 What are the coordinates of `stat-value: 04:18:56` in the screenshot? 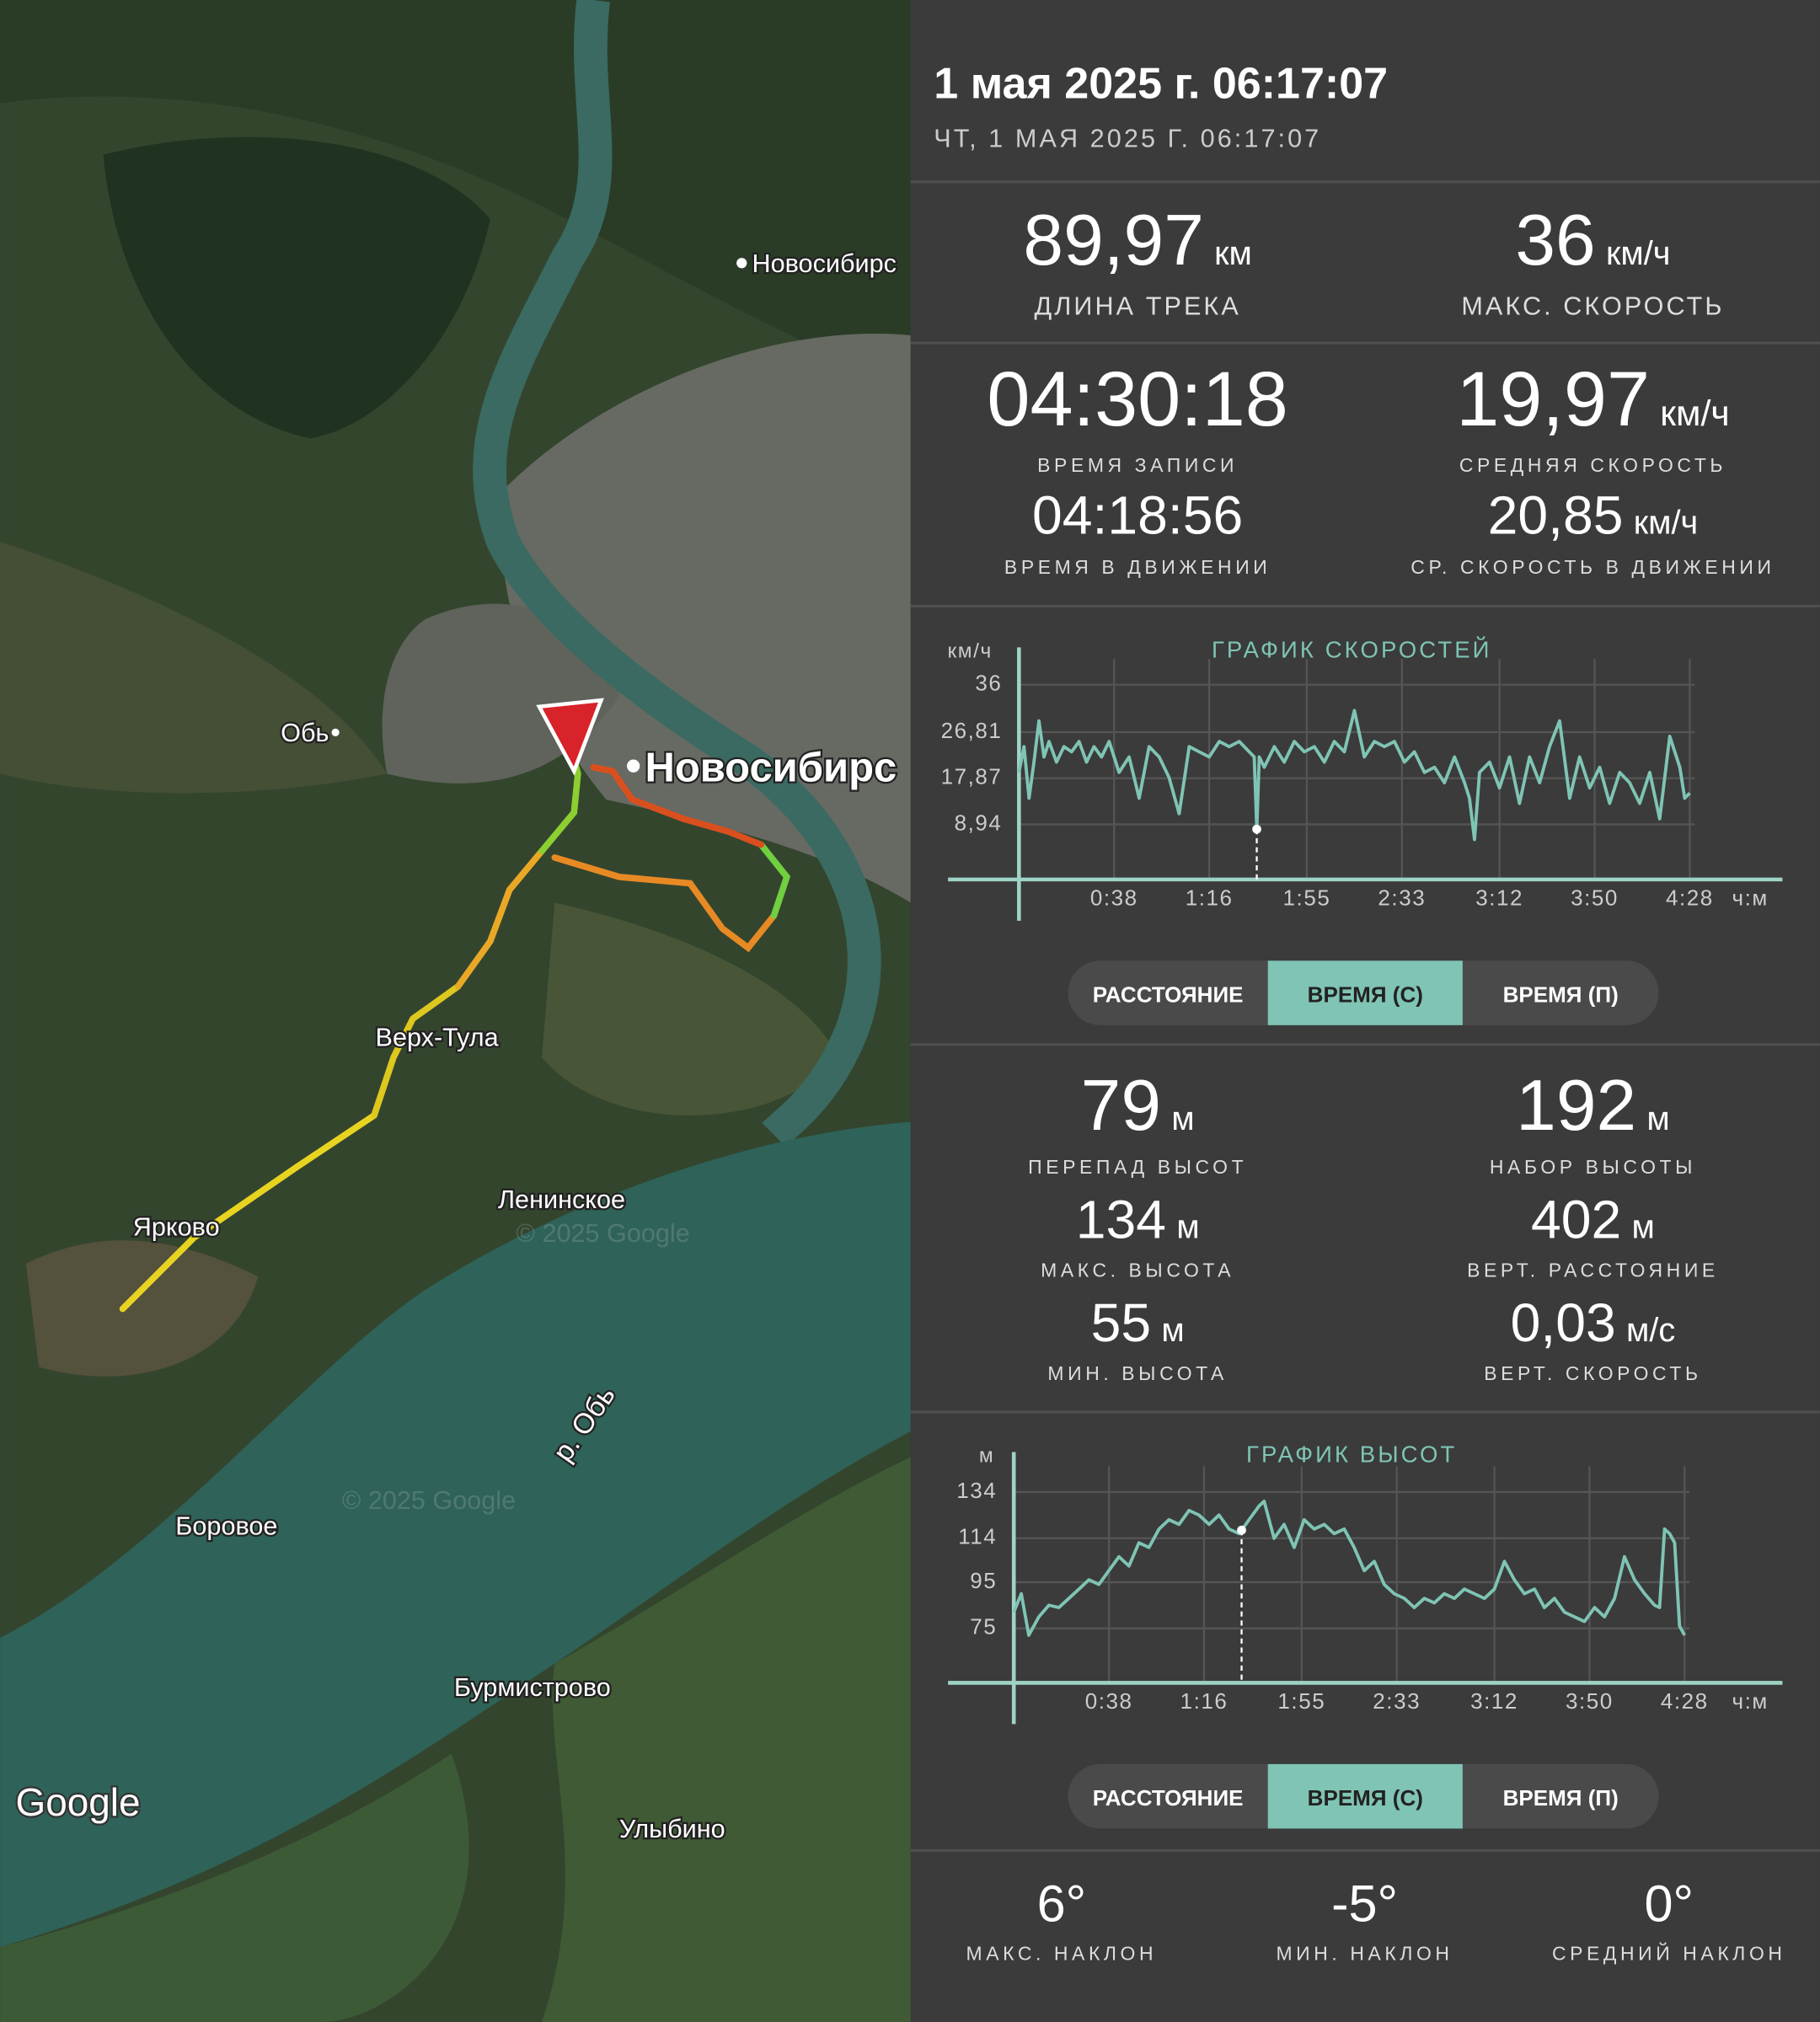 It's located at (1137, 515).